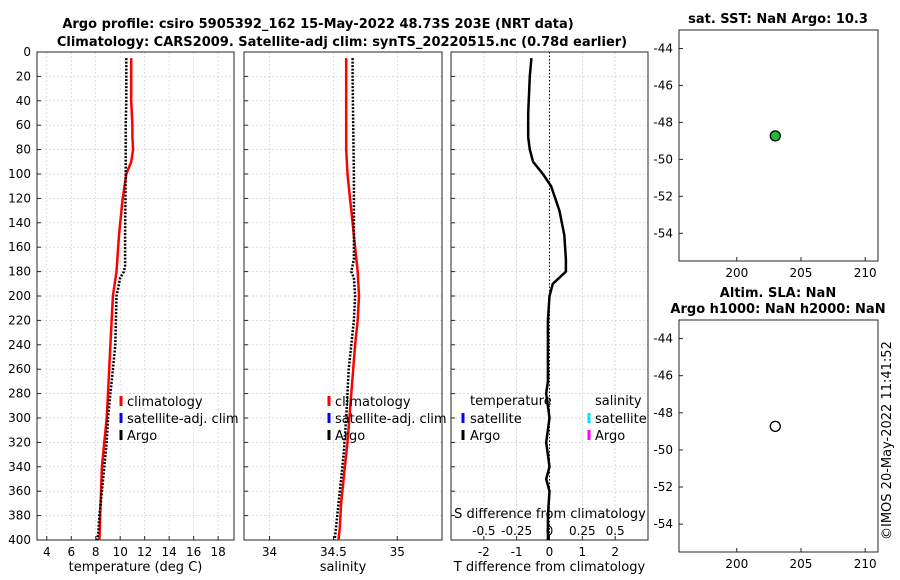  Describe the element at coordinates (19, 491) in the screenshot. I see `y-tick-label: 360` at that location.